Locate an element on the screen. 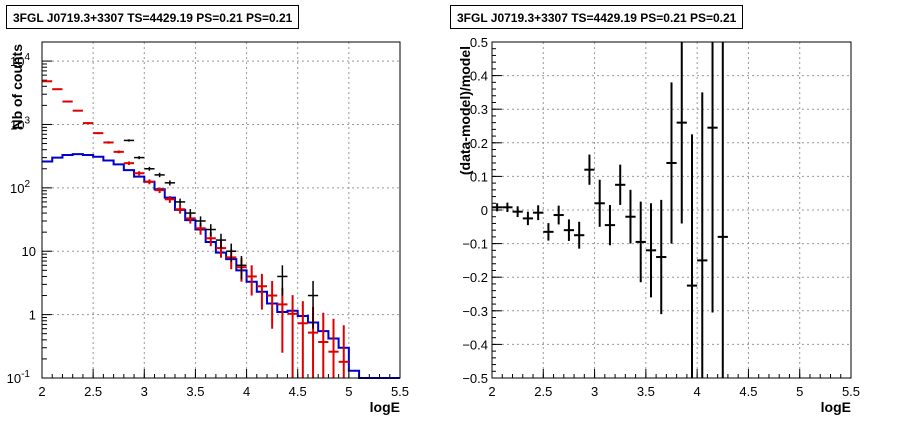 The image size is (898, 421). y-tick-label: −0.4 is located at coordinates (475, 344).